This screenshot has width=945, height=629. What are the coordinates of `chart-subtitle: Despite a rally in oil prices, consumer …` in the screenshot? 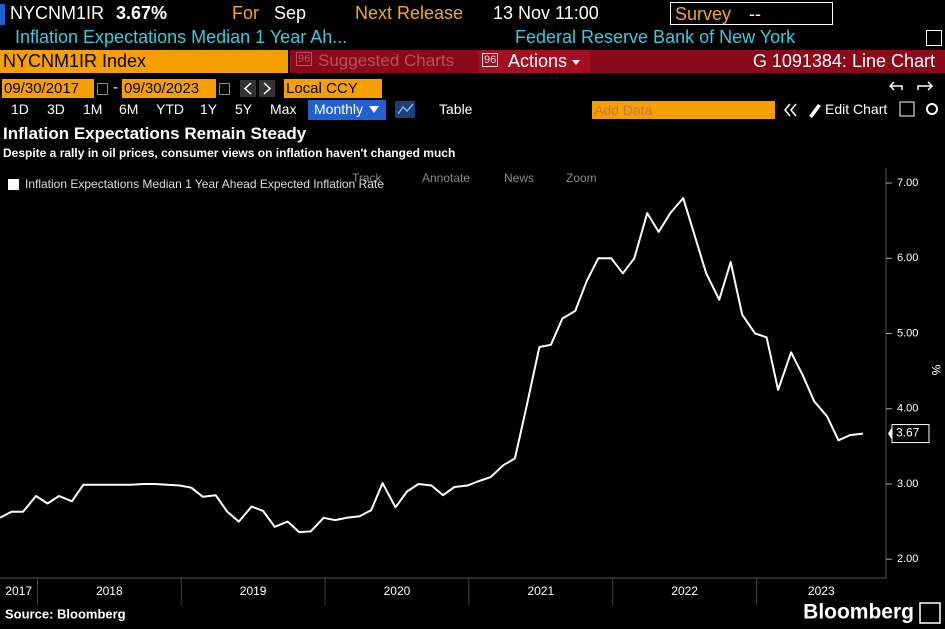 It's located at (229, 153).